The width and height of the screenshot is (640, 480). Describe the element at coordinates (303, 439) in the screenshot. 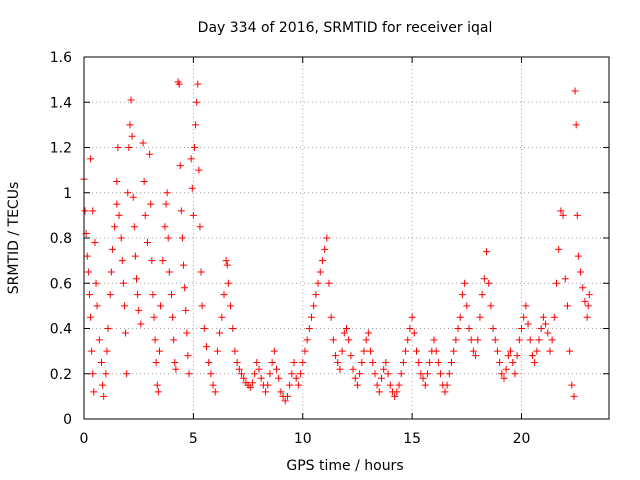

I see `x-tick-label: 10` at that location.